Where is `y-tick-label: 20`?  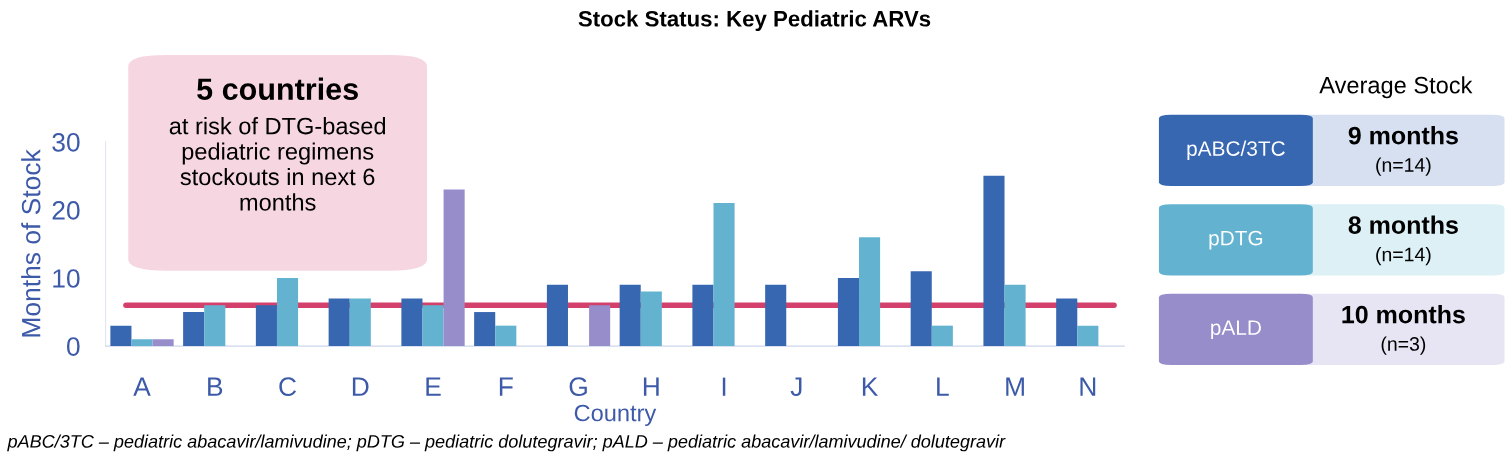 y-tick-label: 20 is located at coordinates (66, 210).